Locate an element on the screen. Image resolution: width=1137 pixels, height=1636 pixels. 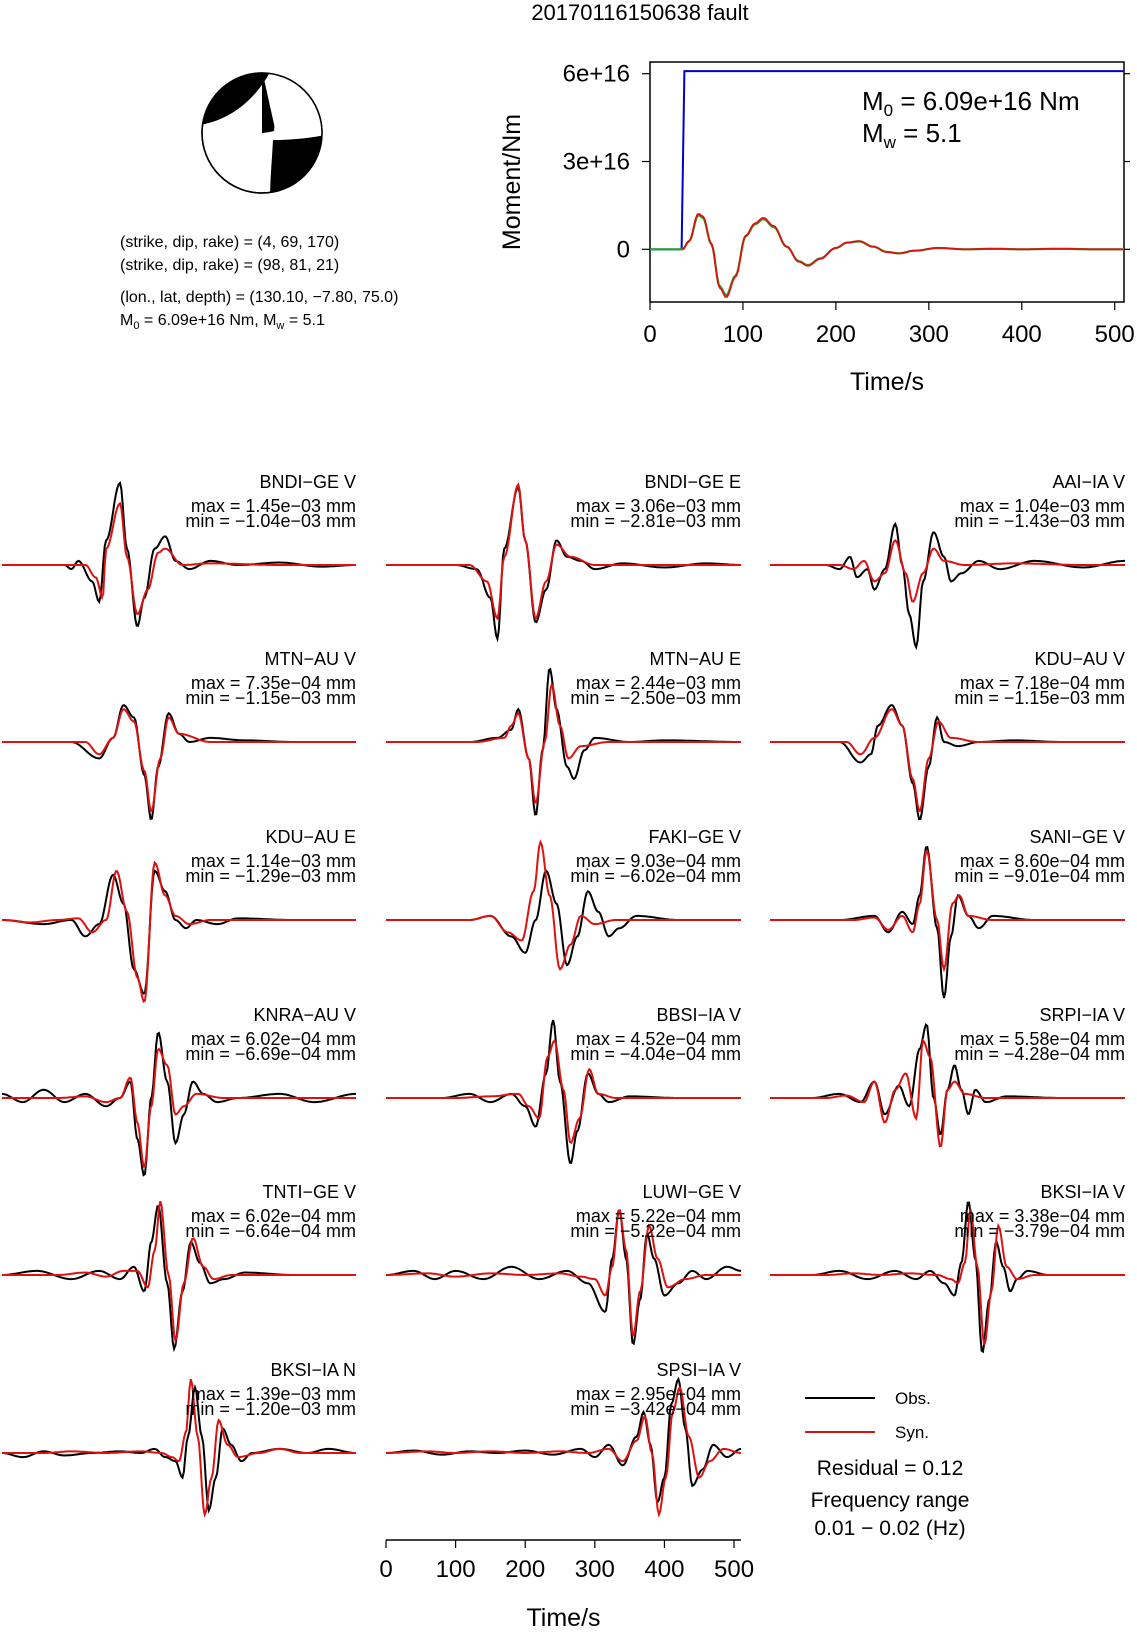
trace-max-label: max = 7.35e−04 mm is located at coordinates (273, 683).